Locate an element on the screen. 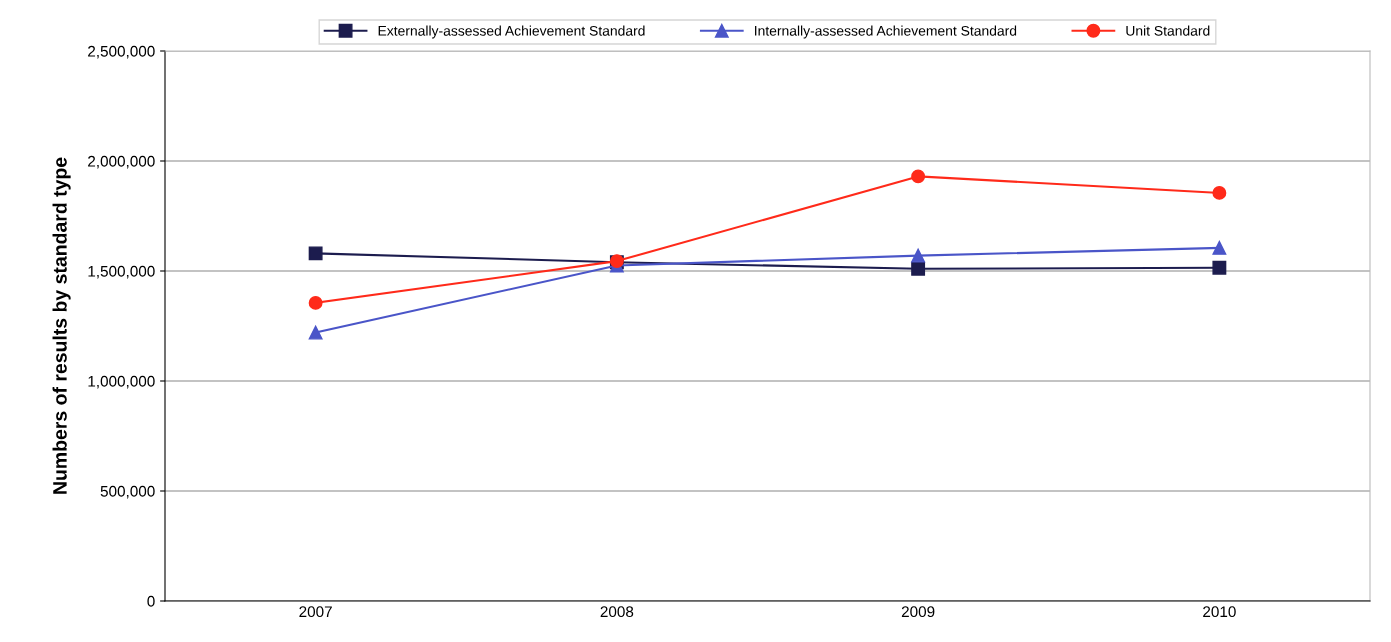  legend-label: Externally-assessed Achievement Standard is located at coordinates (511, 32).